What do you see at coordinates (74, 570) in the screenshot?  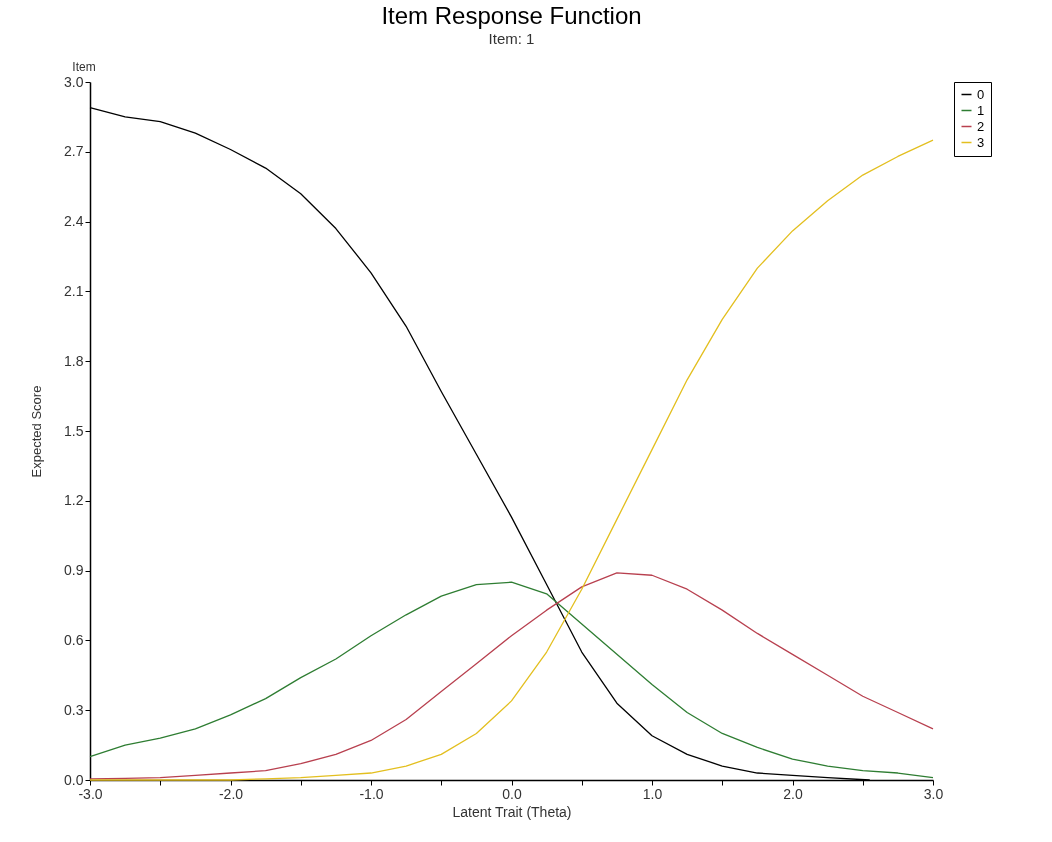 I see `y-tick-label: 0.9` at bounding box center [74, 570].